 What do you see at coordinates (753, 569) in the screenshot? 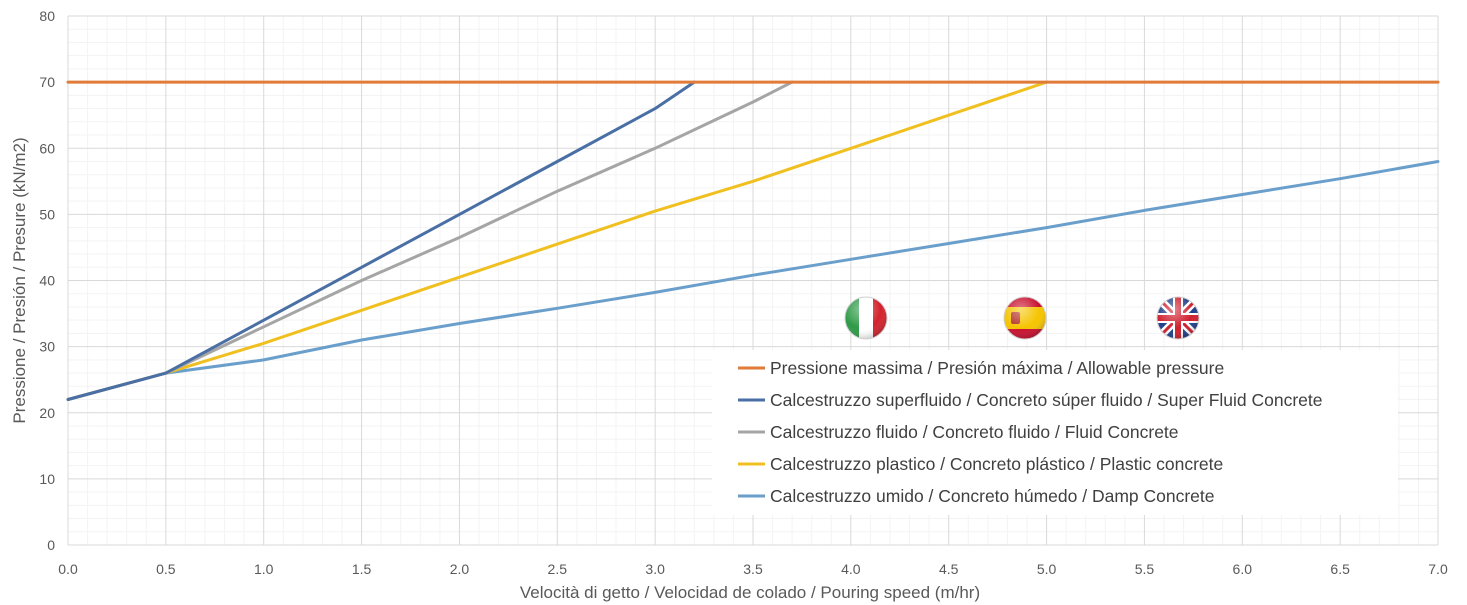
I see `x-tick-label: 3.5` at bounding box center [753, 569].